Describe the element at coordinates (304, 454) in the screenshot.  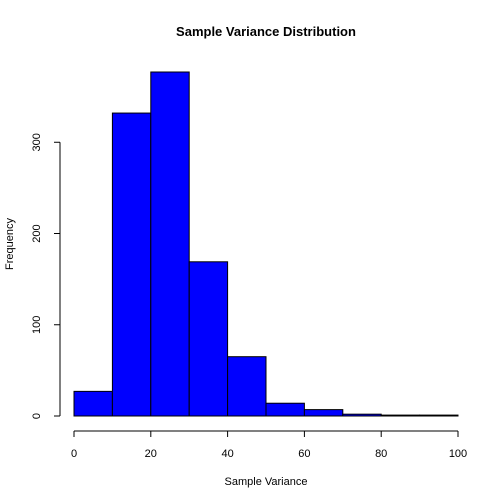
I see `x-tick-label: 60` at that location.